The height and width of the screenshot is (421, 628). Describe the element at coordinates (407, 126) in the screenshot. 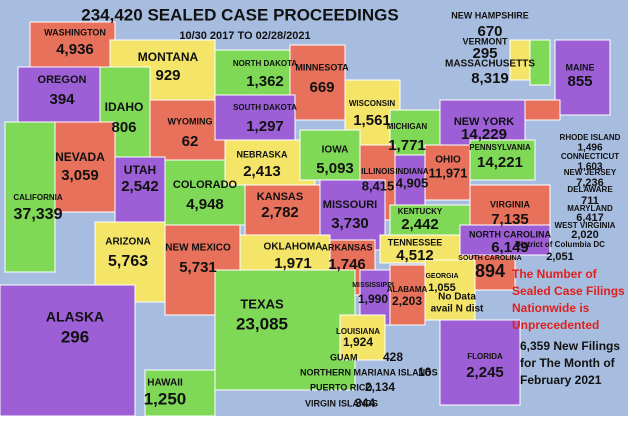

I see `state-name: MICHIGAN` at that location.